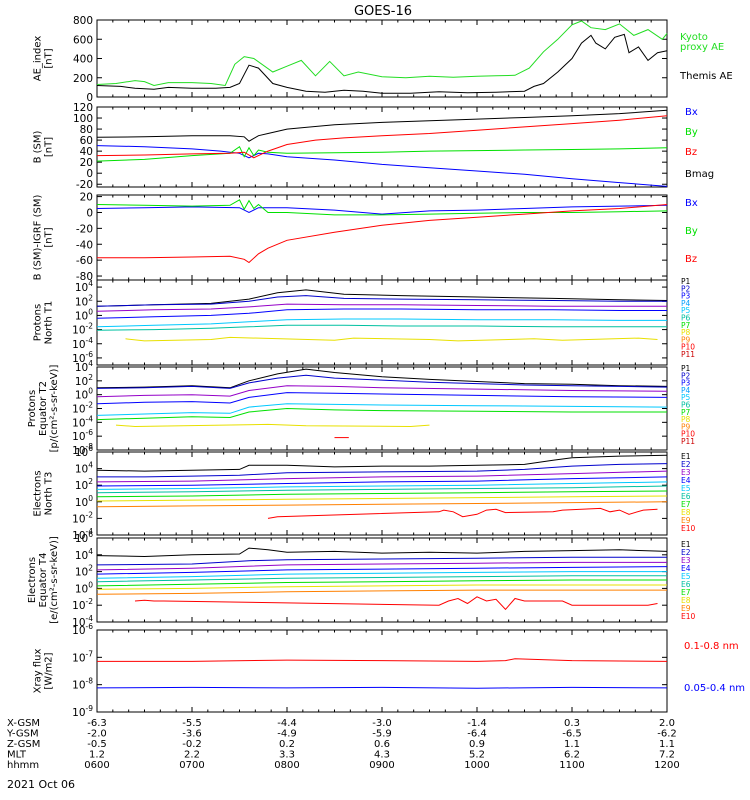 The height and width of the screenshot is (800, 750). I want to click on legend-electrons_t3-entry: E10, so click(688, 528).